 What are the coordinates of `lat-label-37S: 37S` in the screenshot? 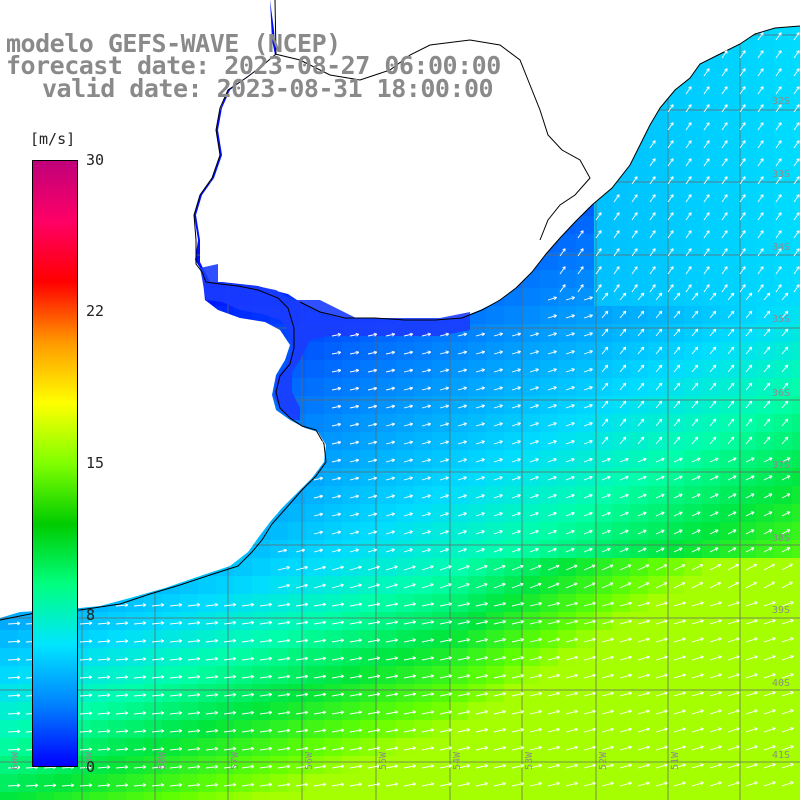 It's located at (781, 465).